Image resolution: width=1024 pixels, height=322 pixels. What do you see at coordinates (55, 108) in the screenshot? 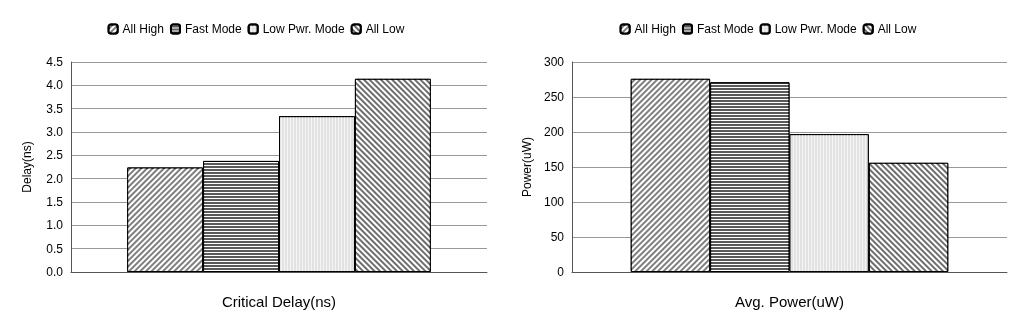
I see `y-tick-label: 3.5` at bounding box center [55, 108].